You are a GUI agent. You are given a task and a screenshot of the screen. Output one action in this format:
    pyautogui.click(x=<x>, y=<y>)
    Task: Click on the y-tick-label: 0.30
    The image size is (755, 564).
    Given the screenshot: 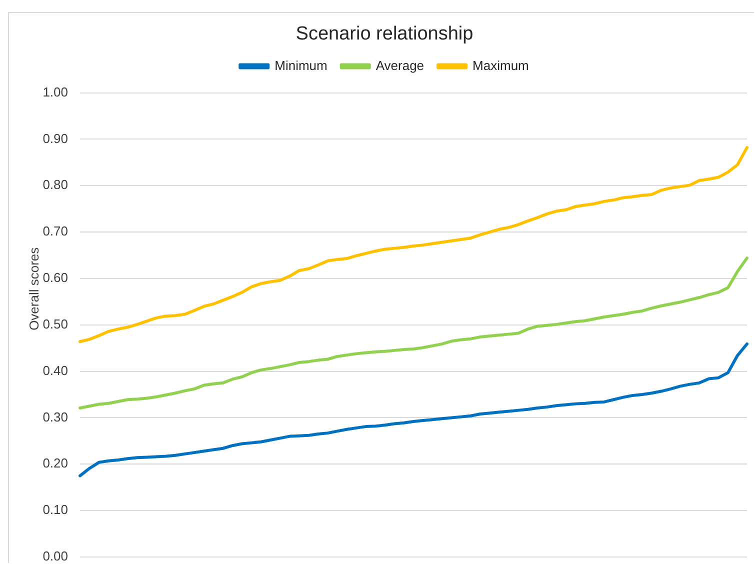 What is the action you would take?
    pyautogui.click(x=55, y=416)
    